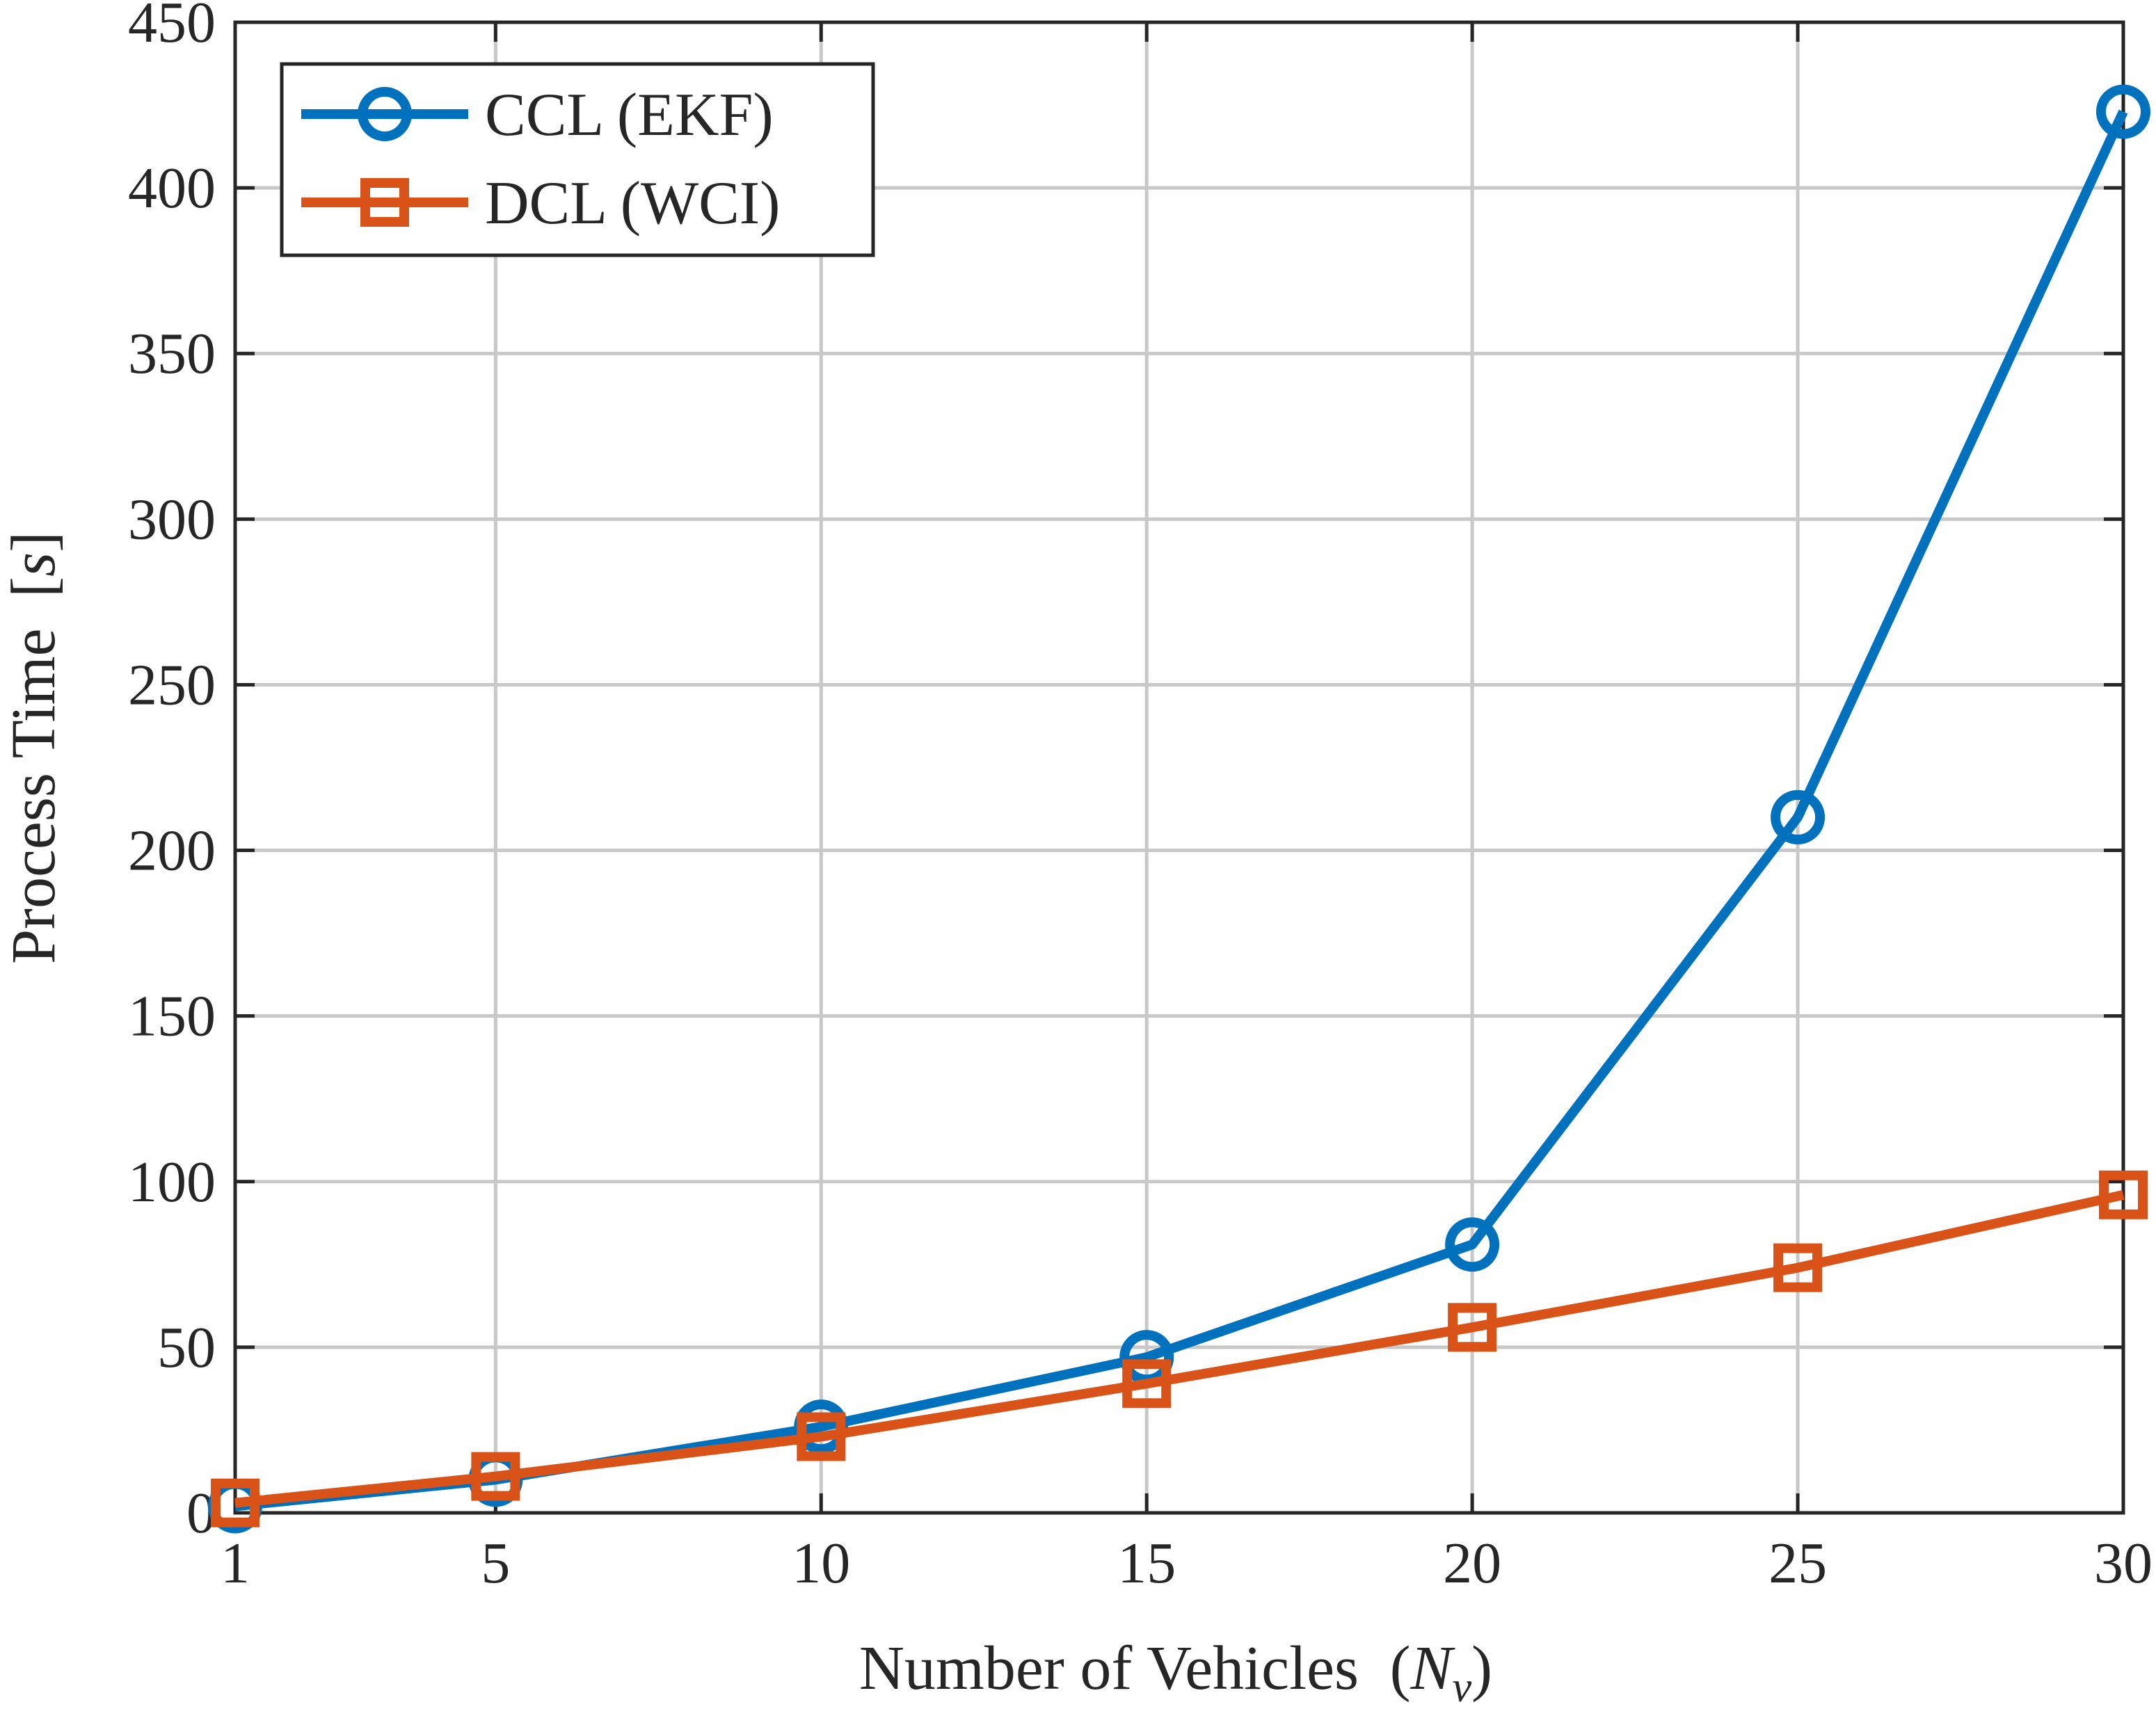  What do you see at coordinates (172, 188) in the screenshot?
I see `y-tick-label: 400` at bounding box center [172, 188].